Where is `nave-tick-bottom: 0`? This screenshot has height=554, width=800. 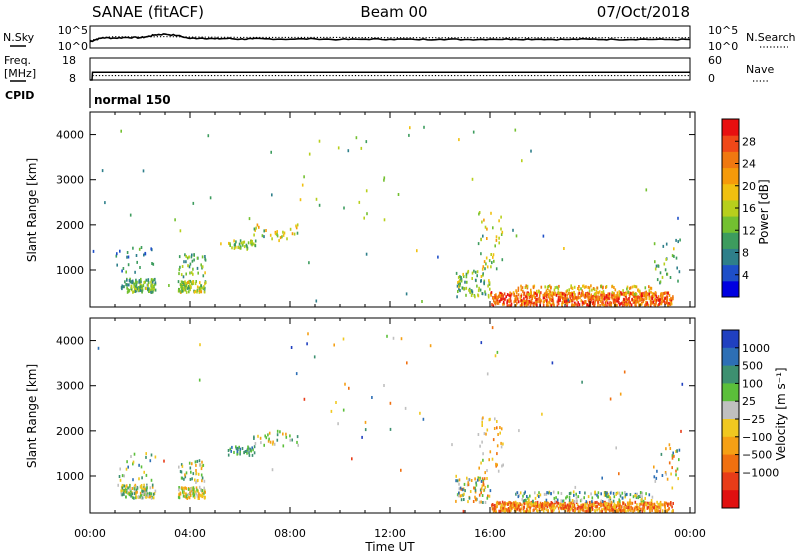 nave-tick-bottom: 0 is located at coordinates (711, 78).